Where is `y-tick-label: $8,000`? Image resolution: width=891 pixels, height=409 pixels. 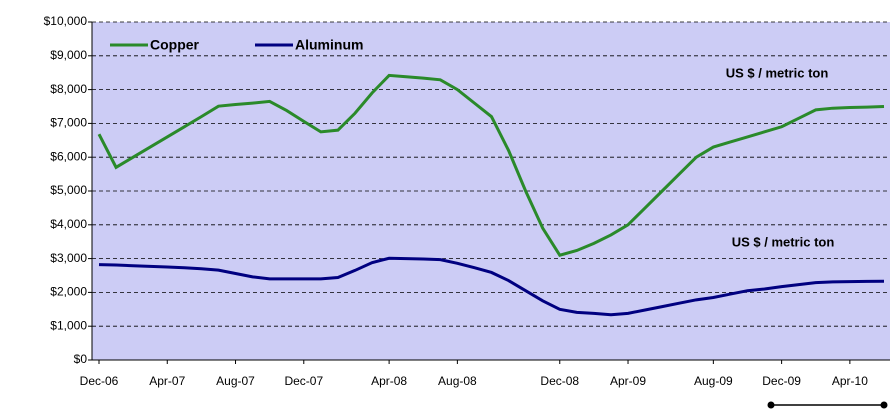 y-tick-label: $8,000 is located at coordinates (68, 89).